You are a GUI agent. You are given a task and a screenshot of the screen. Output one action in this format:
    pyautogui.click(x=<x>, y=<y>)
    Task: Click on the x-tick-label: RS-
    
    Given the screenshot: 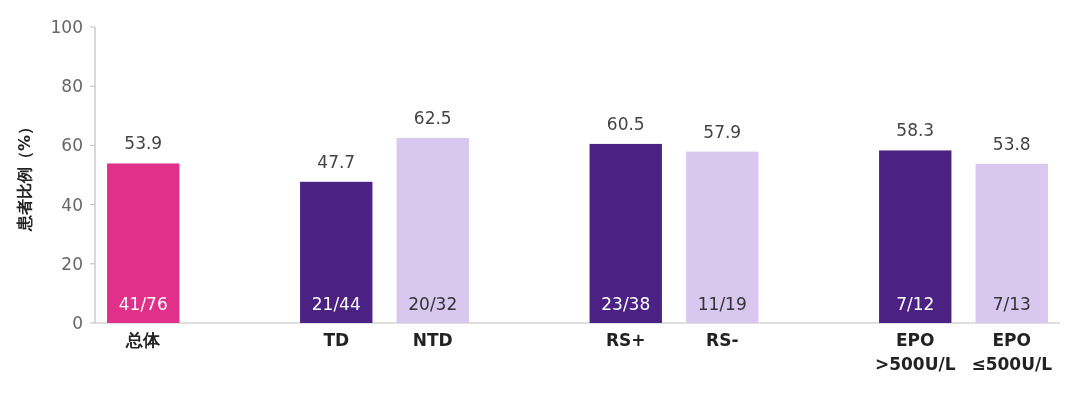 What is the action you would take?
    pyautogui.click(x=722, y=340)
    